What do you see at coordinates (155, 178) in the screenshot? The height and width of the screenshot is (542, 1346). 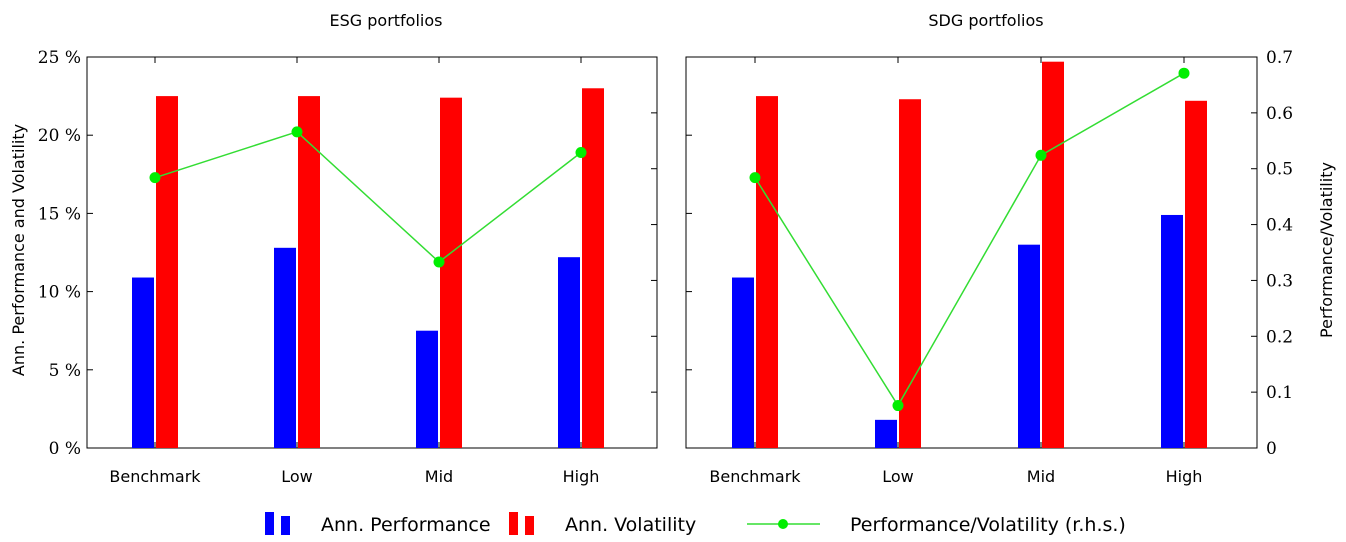 I see `ratio-point-esg-benchmark` at bounding box center [155, 178].